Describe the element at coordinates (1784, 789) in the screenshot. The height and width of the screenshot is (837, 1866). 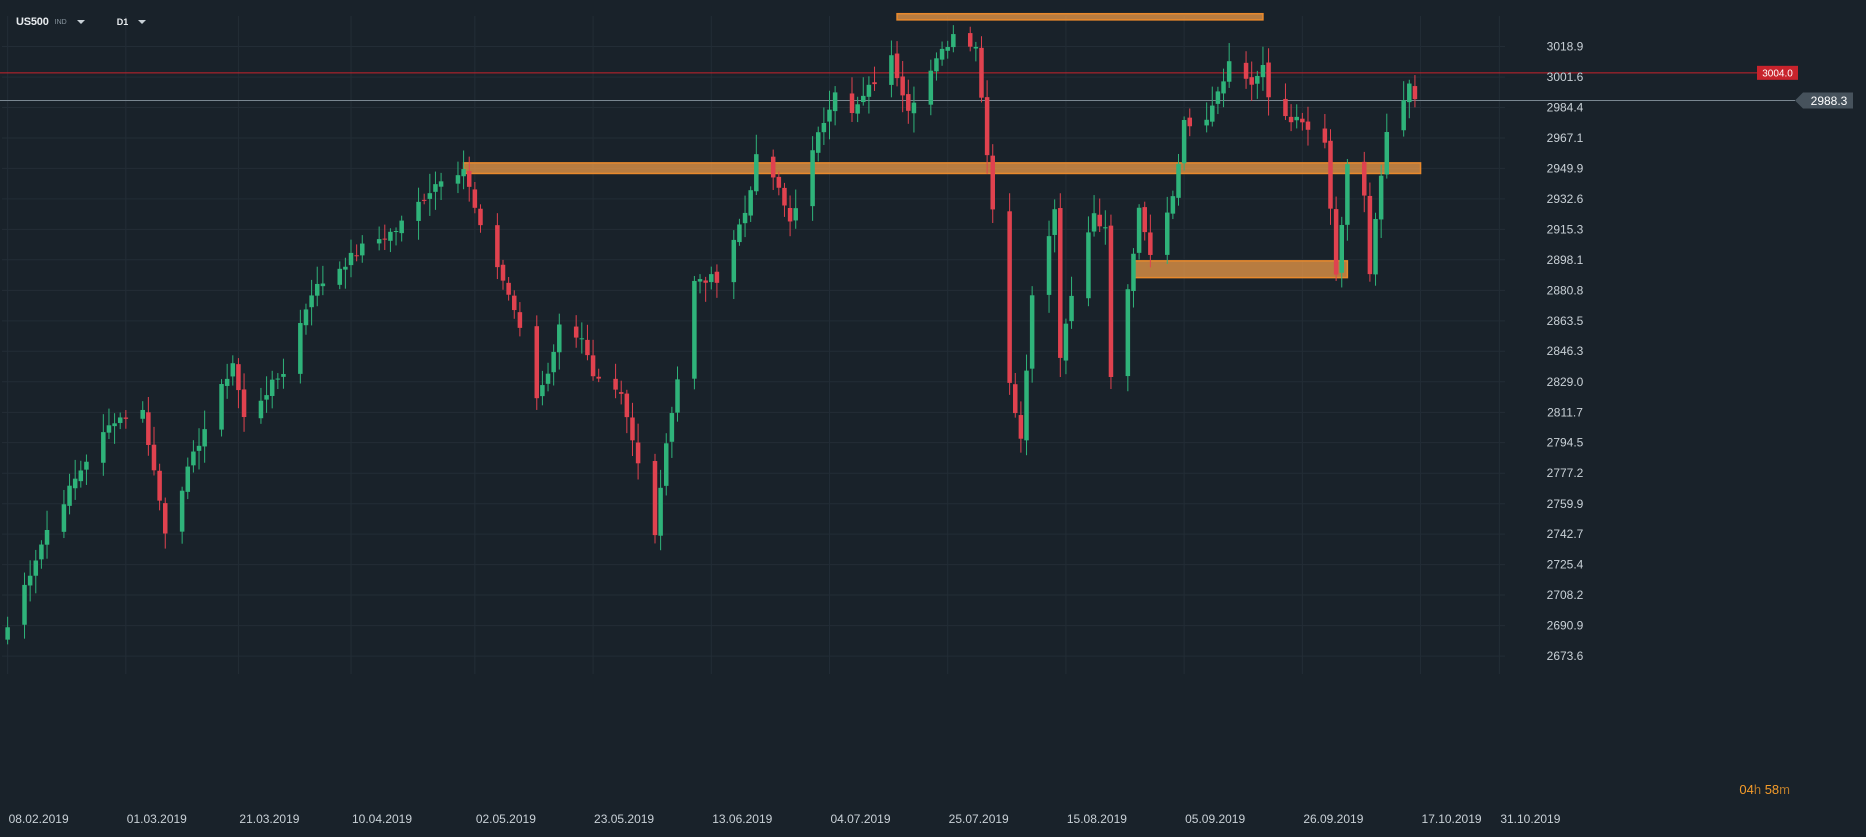
I see `countdown-minutes-unit: m` at that location.